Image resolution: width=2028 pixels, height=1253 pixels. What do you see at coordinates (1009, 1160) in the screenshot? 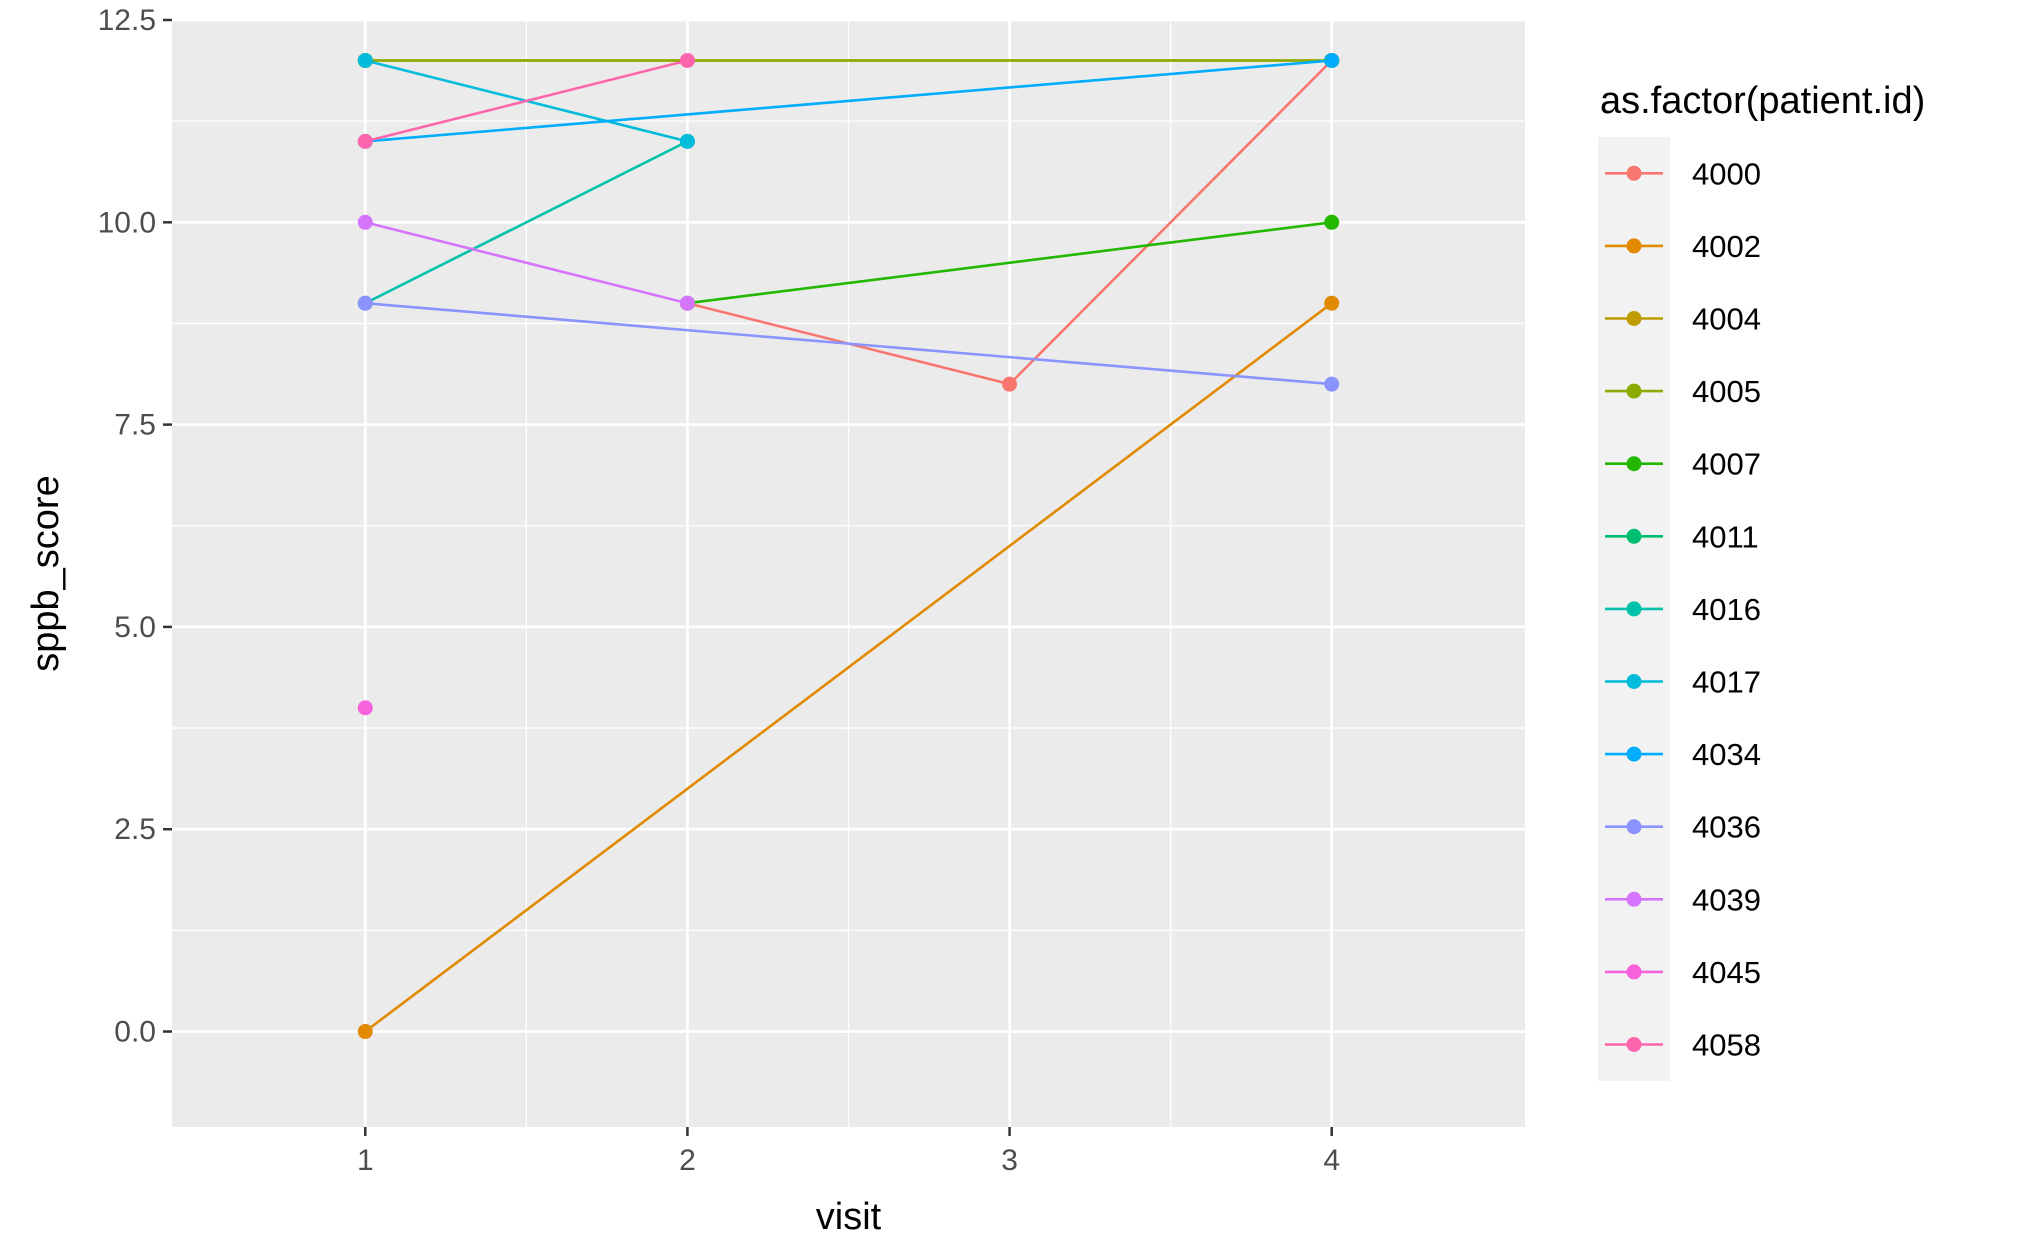
I see `x-tick-label: 3` at bounding box center [1009, 1160].